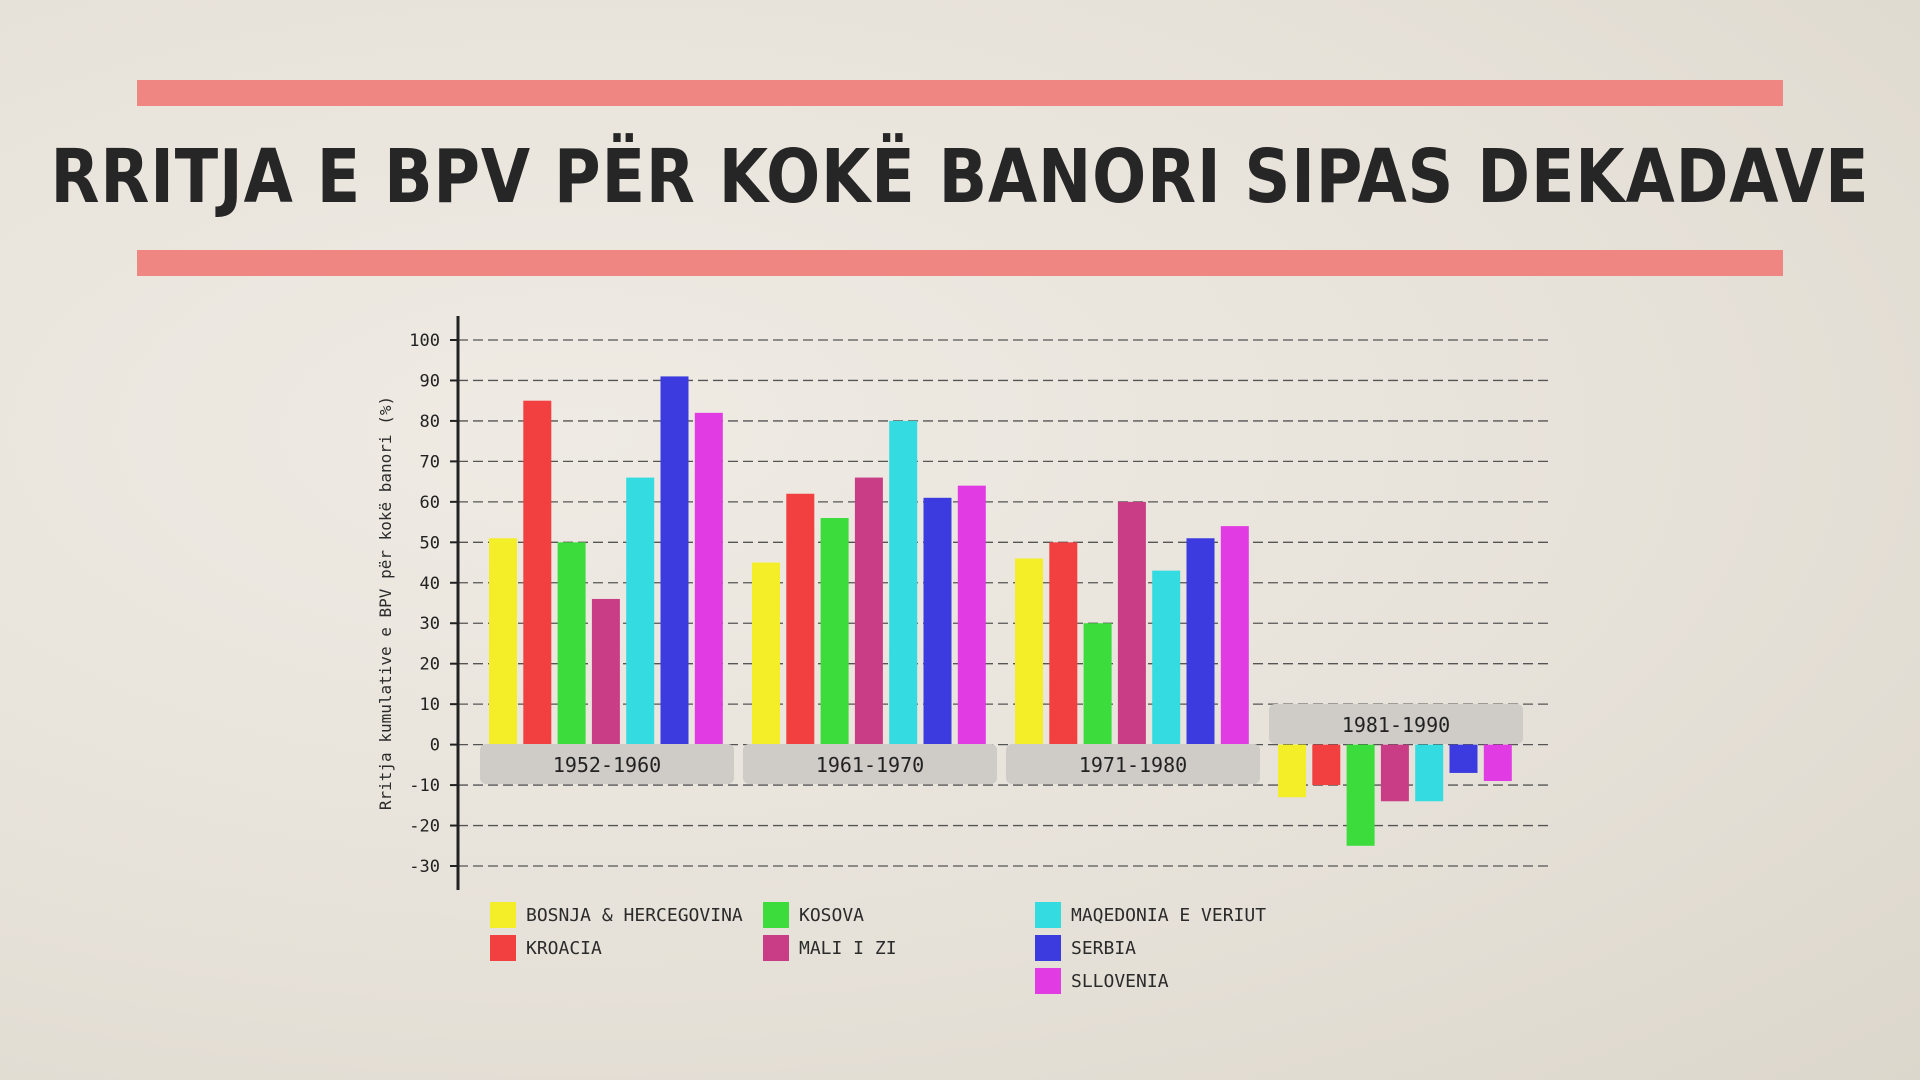 This screenshot has height=1080, width=1920. I want to click on category-label: 1971-1980, so click(1133, 765).